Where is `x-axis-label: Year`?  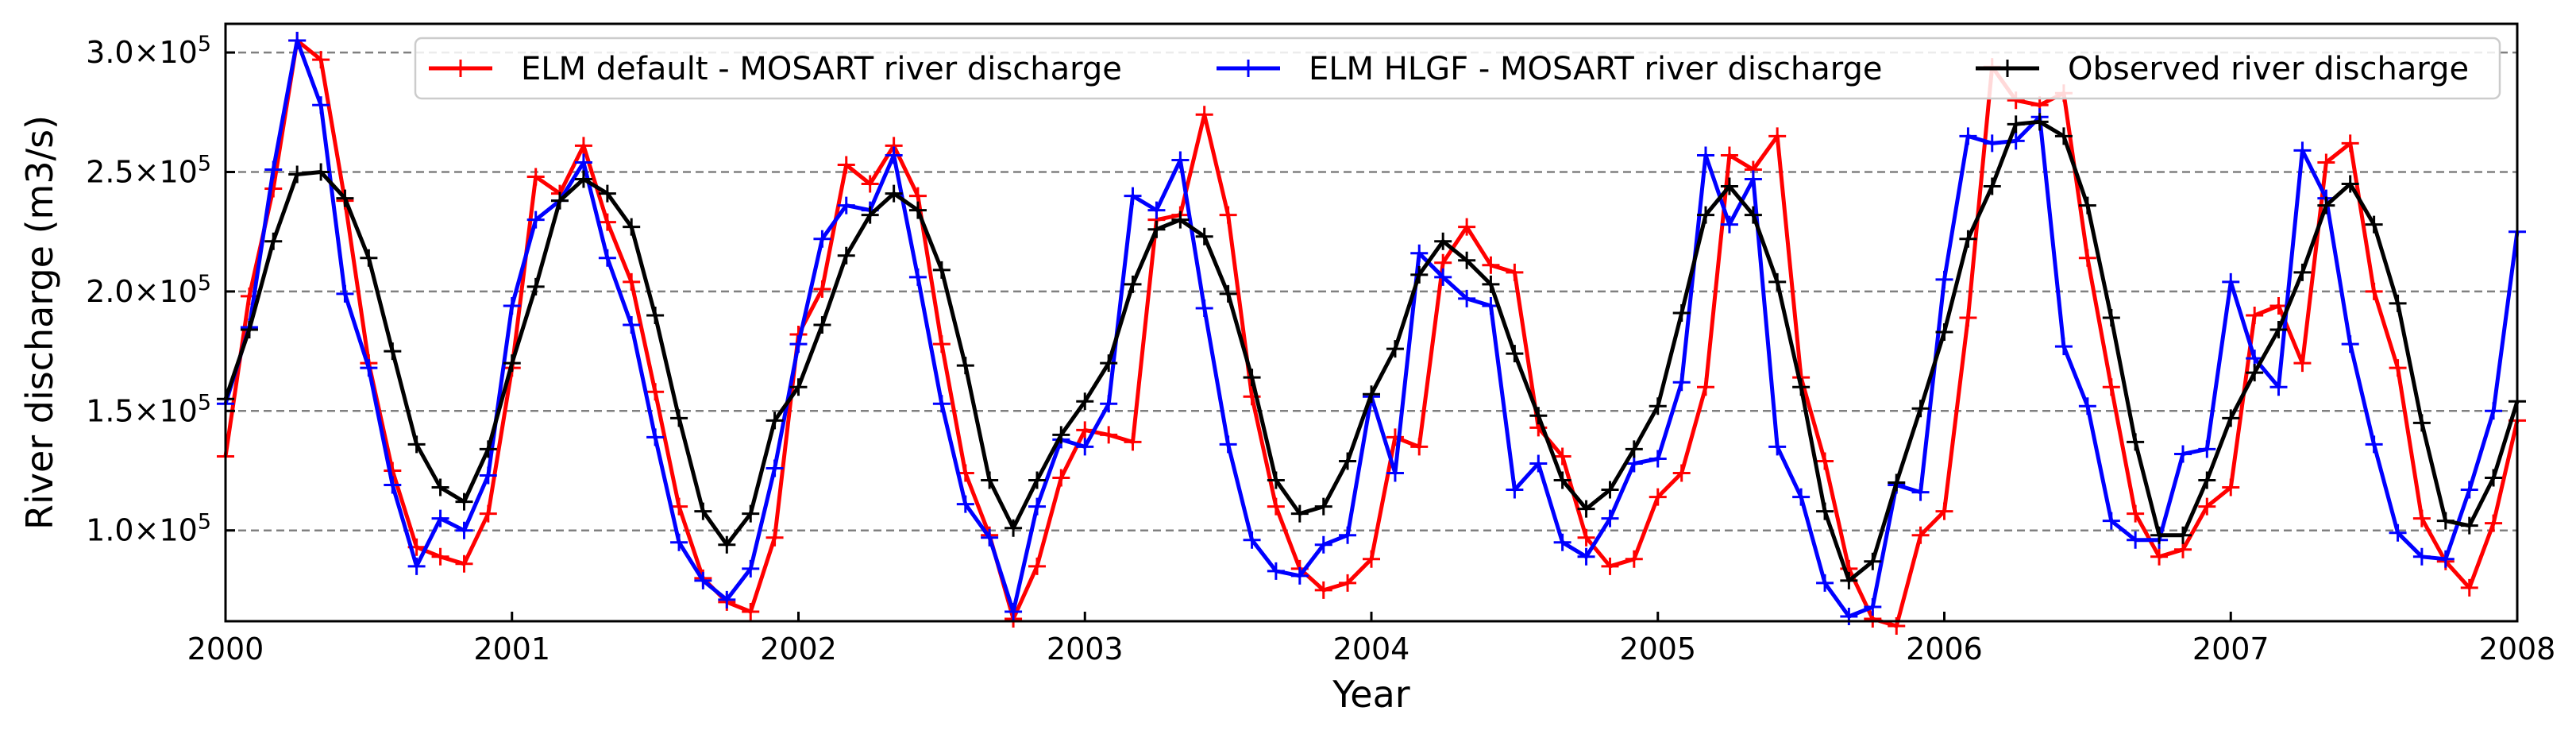
x-axis-label: Year is located at coordinates (1370, 694).